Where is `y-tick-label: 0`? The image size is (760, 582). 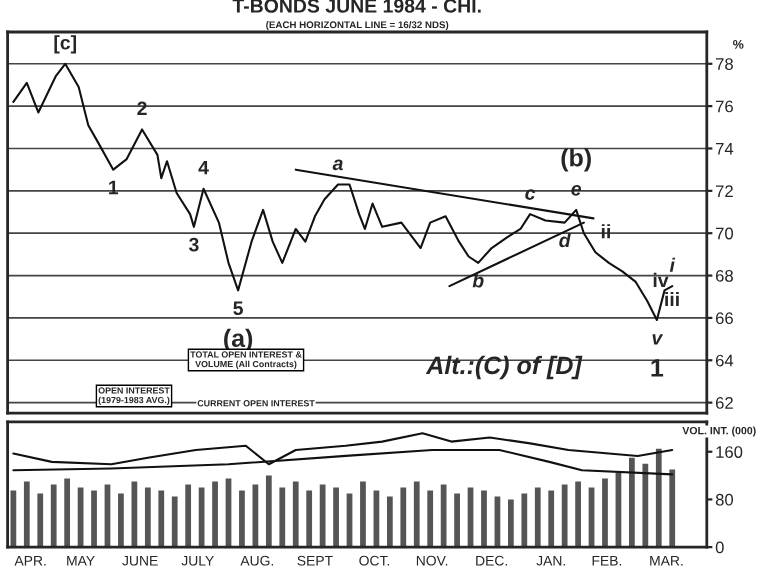 y-tick-label: 0 is located at coordinates (719, 547).